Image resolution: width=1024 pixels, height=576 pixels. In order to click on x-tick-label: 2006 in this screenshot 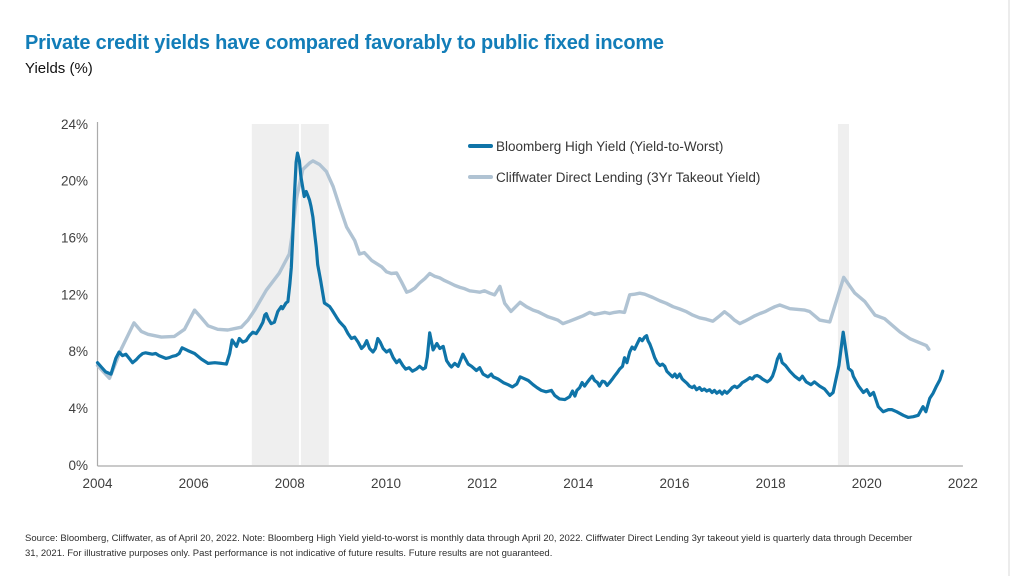, I will do `click(194, 483)`.